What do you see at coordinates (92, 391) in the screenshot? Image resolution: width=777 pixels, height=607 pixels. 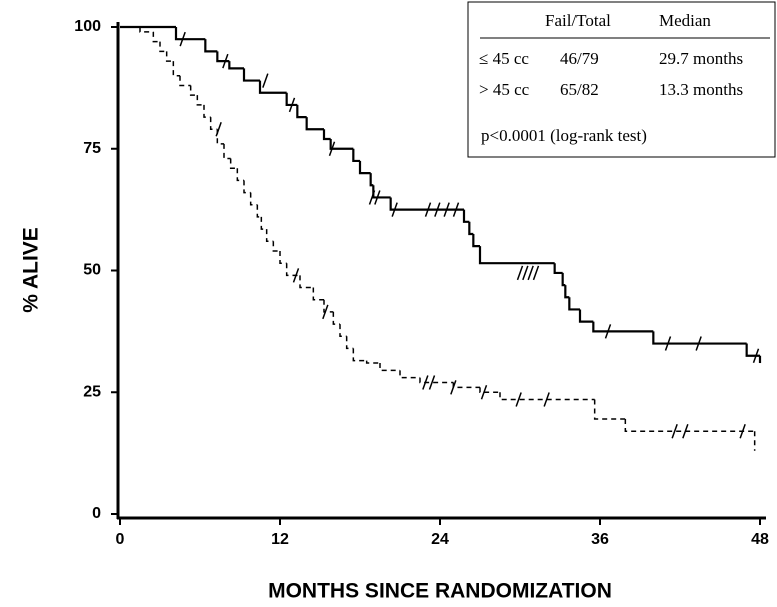 I see `y-tick-label: 25` at bounding box center [92, 391].